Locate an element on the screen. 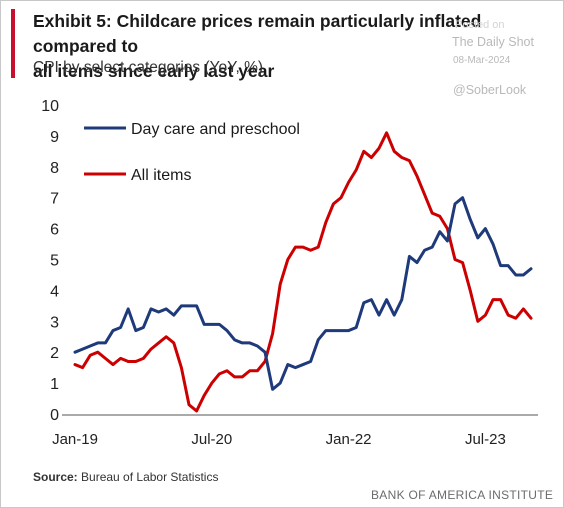 This screenshot has height=508, width=564. watermark-site: The Daily Shot is located at coordinates (493, 42).